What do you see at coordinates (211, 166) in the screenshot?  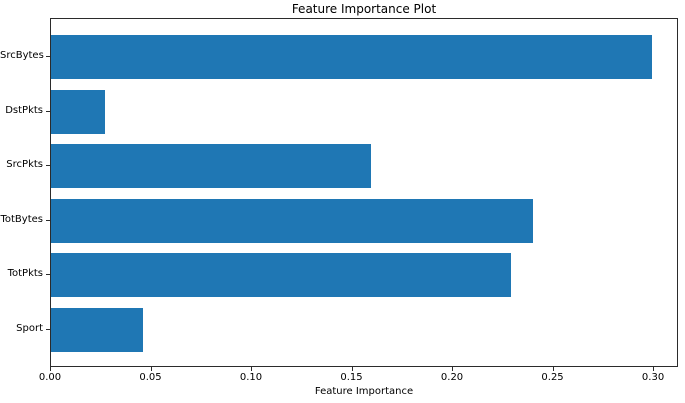 I see `bar-srcpkts` at bounding box center [211, 166].